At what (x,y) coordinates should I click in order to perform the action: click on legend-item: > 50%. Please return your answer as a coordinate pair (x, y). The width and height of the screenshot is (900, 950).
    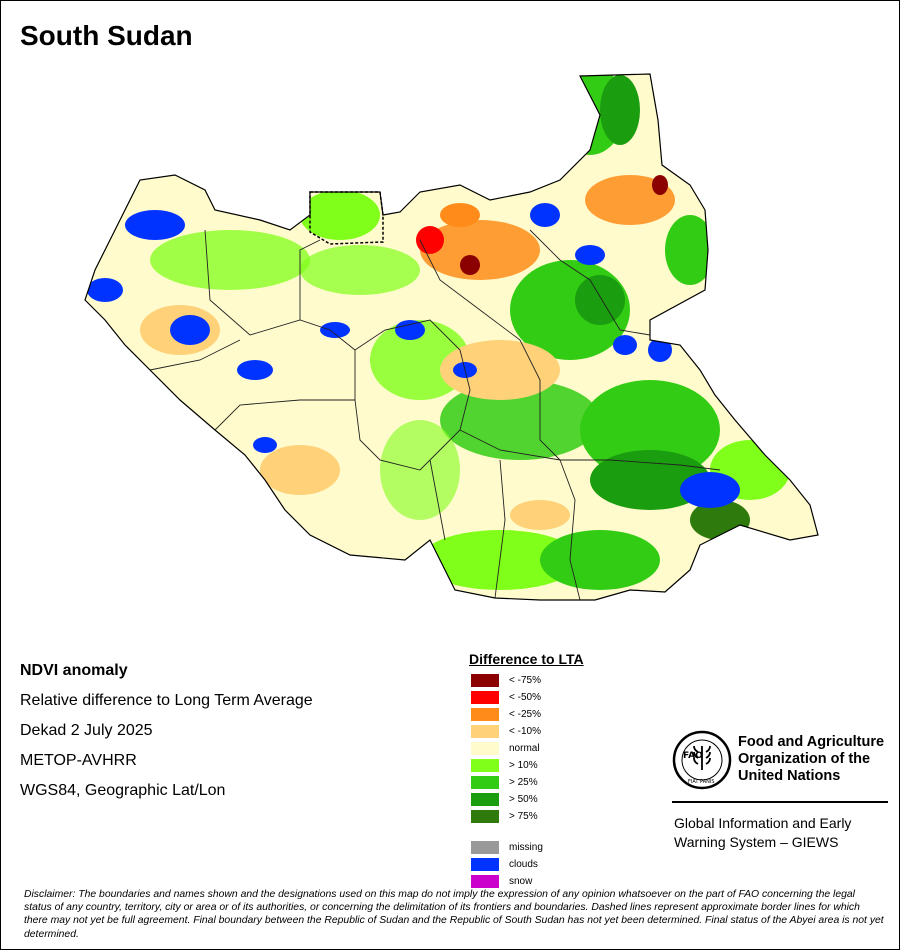
    Looking at the image, I should click on (526, 799).